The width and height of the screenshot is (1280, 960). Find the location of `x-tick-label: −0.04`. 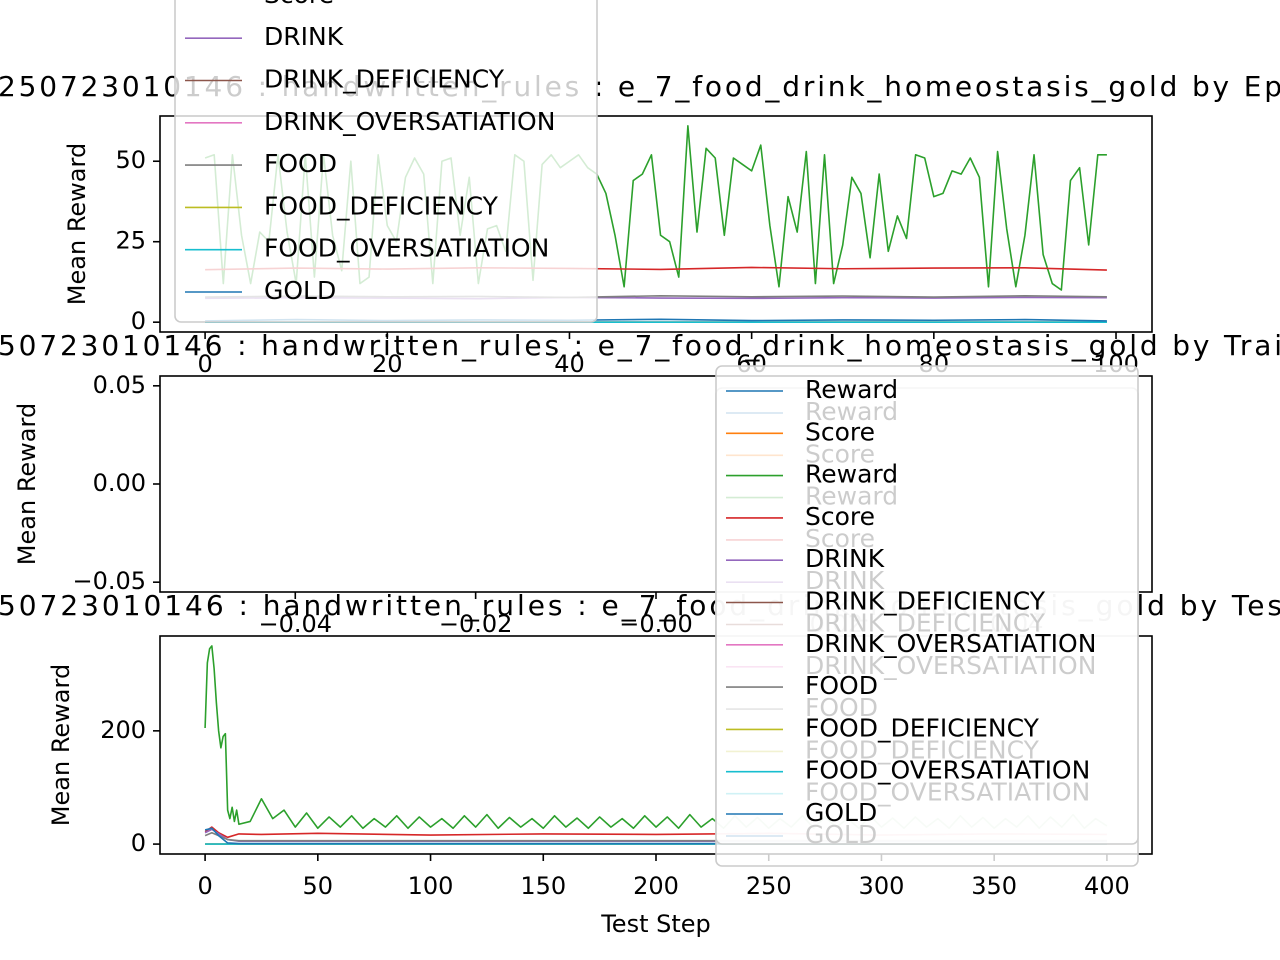

x-tick-label: −0.04 is located at coordinates (295, 624).